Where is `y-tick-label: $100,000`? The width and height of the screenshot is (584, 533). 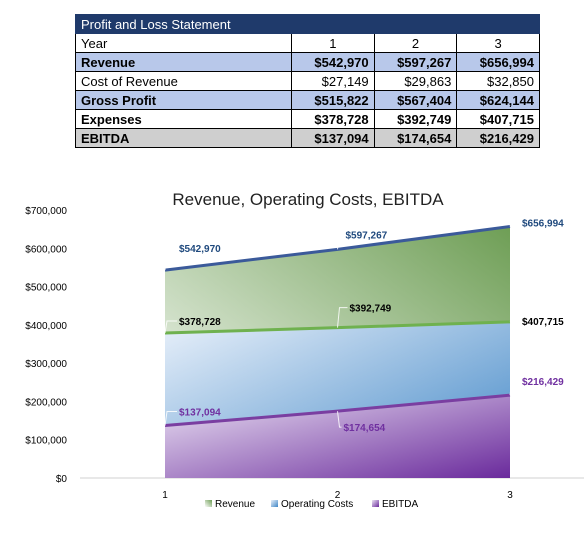
y-tick-label: $100,000 is located at coordinates (46, 441).